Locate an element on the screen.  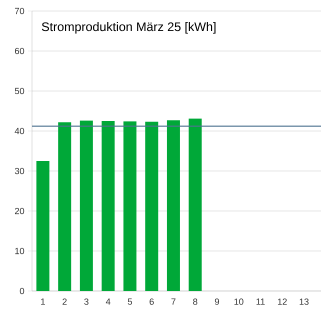
x-tick-label: 11 is located at coordinates (260, 301).